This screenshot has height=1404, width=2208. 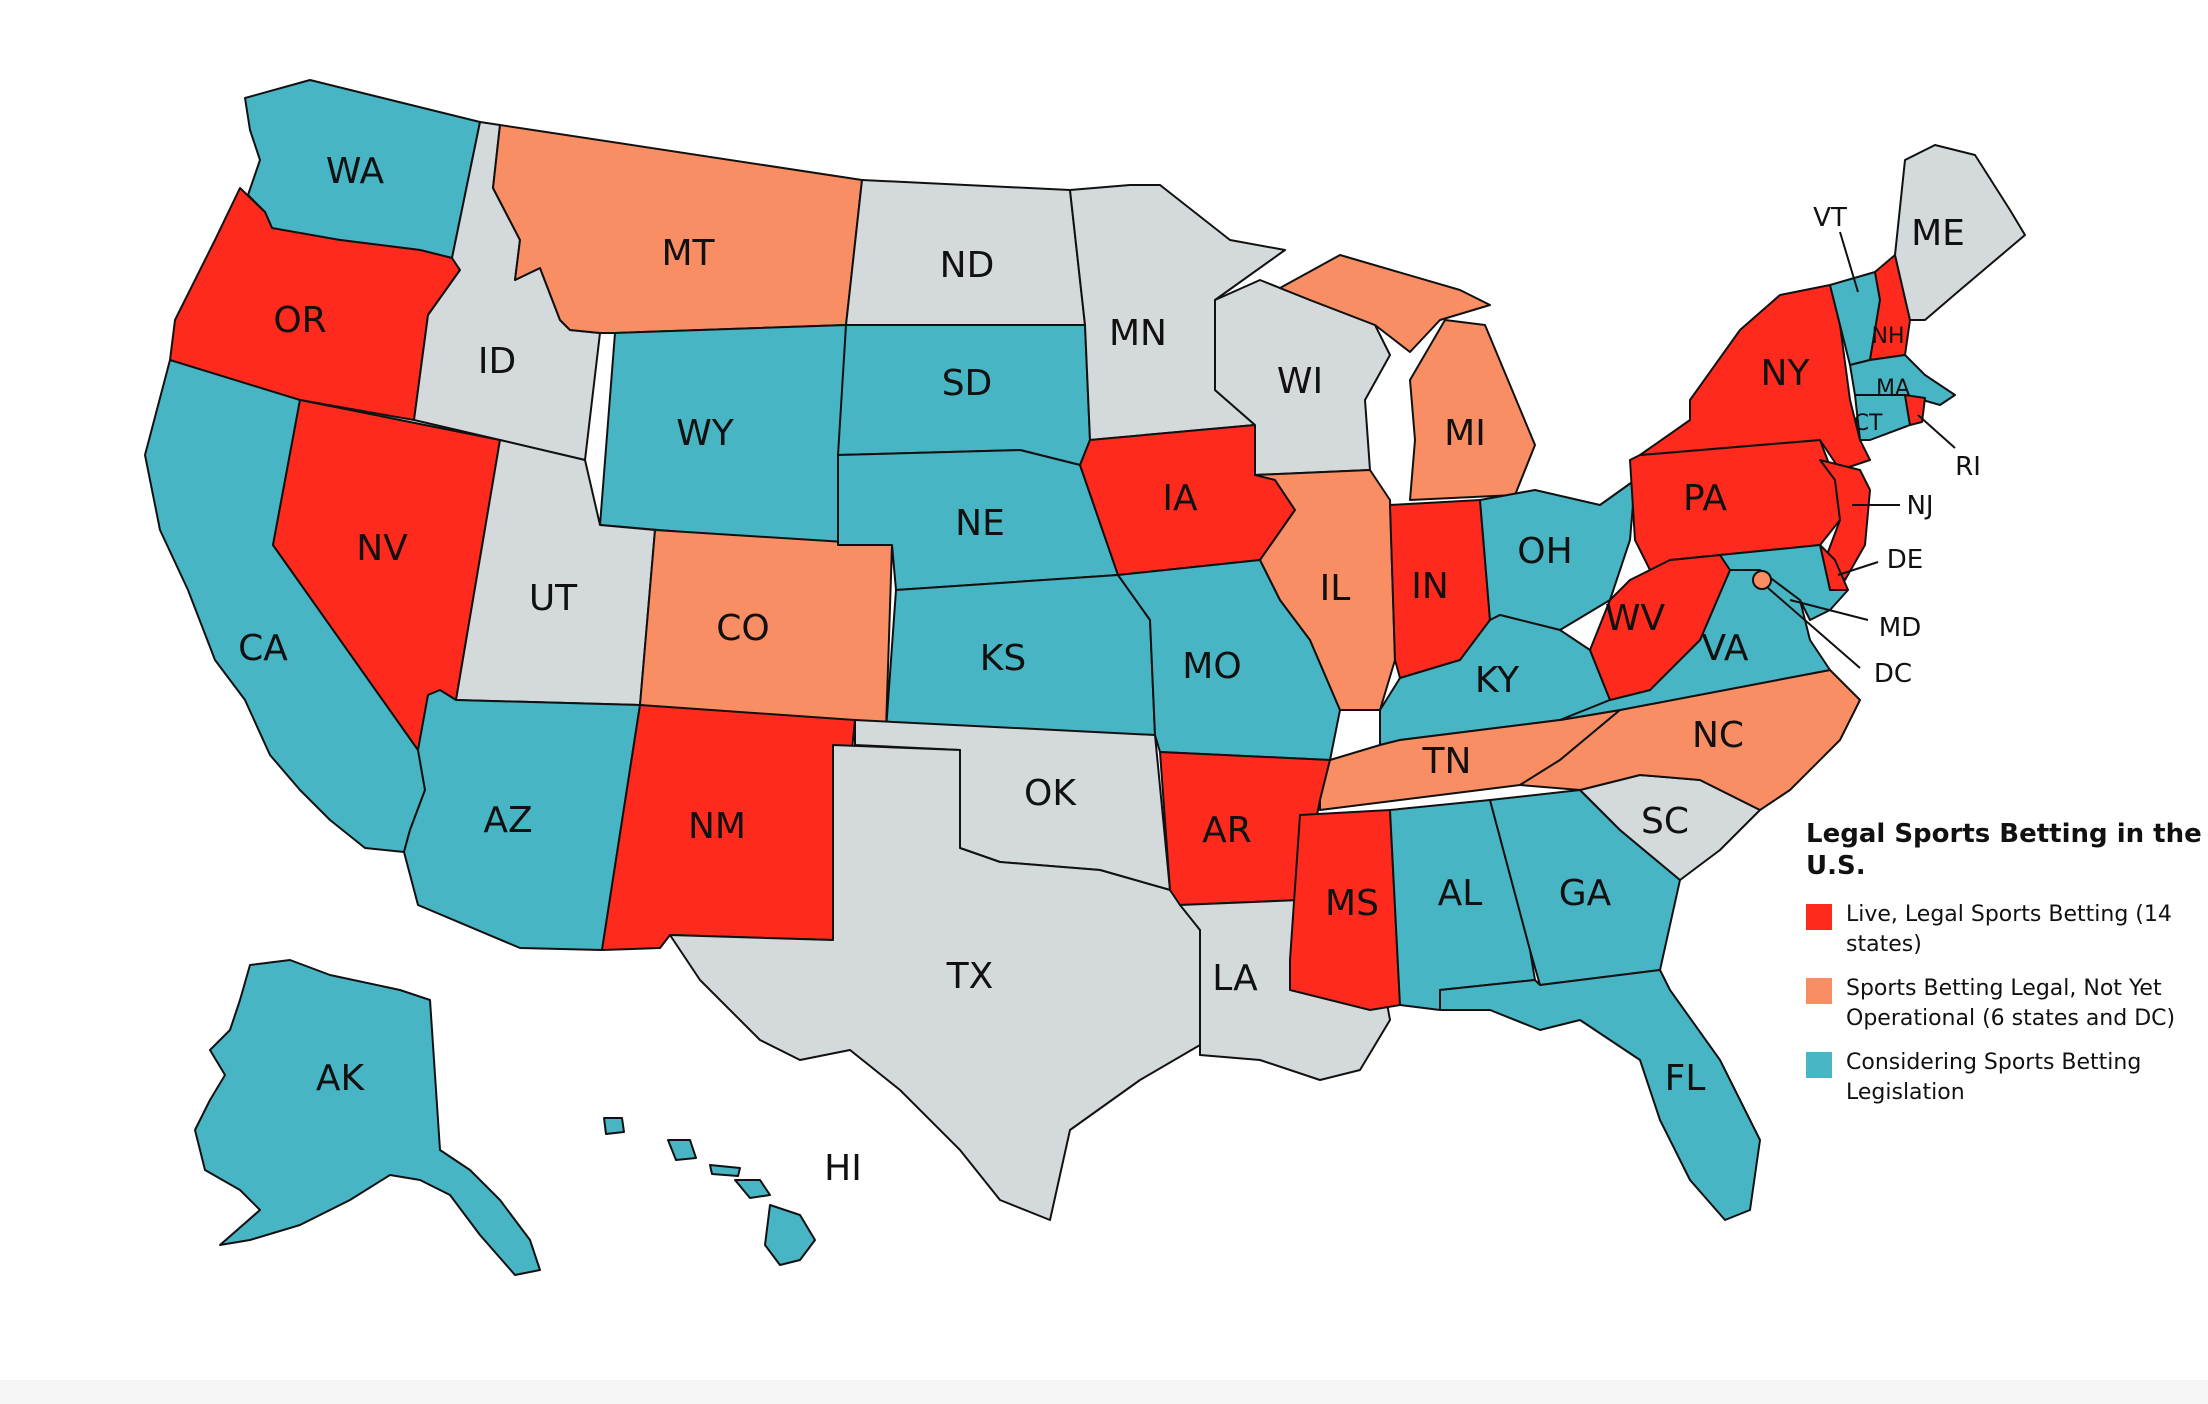 What do you see at coordinates (1755, 377) in the screenshot?
I see `state-ny` at bounding box center [1755, 377].